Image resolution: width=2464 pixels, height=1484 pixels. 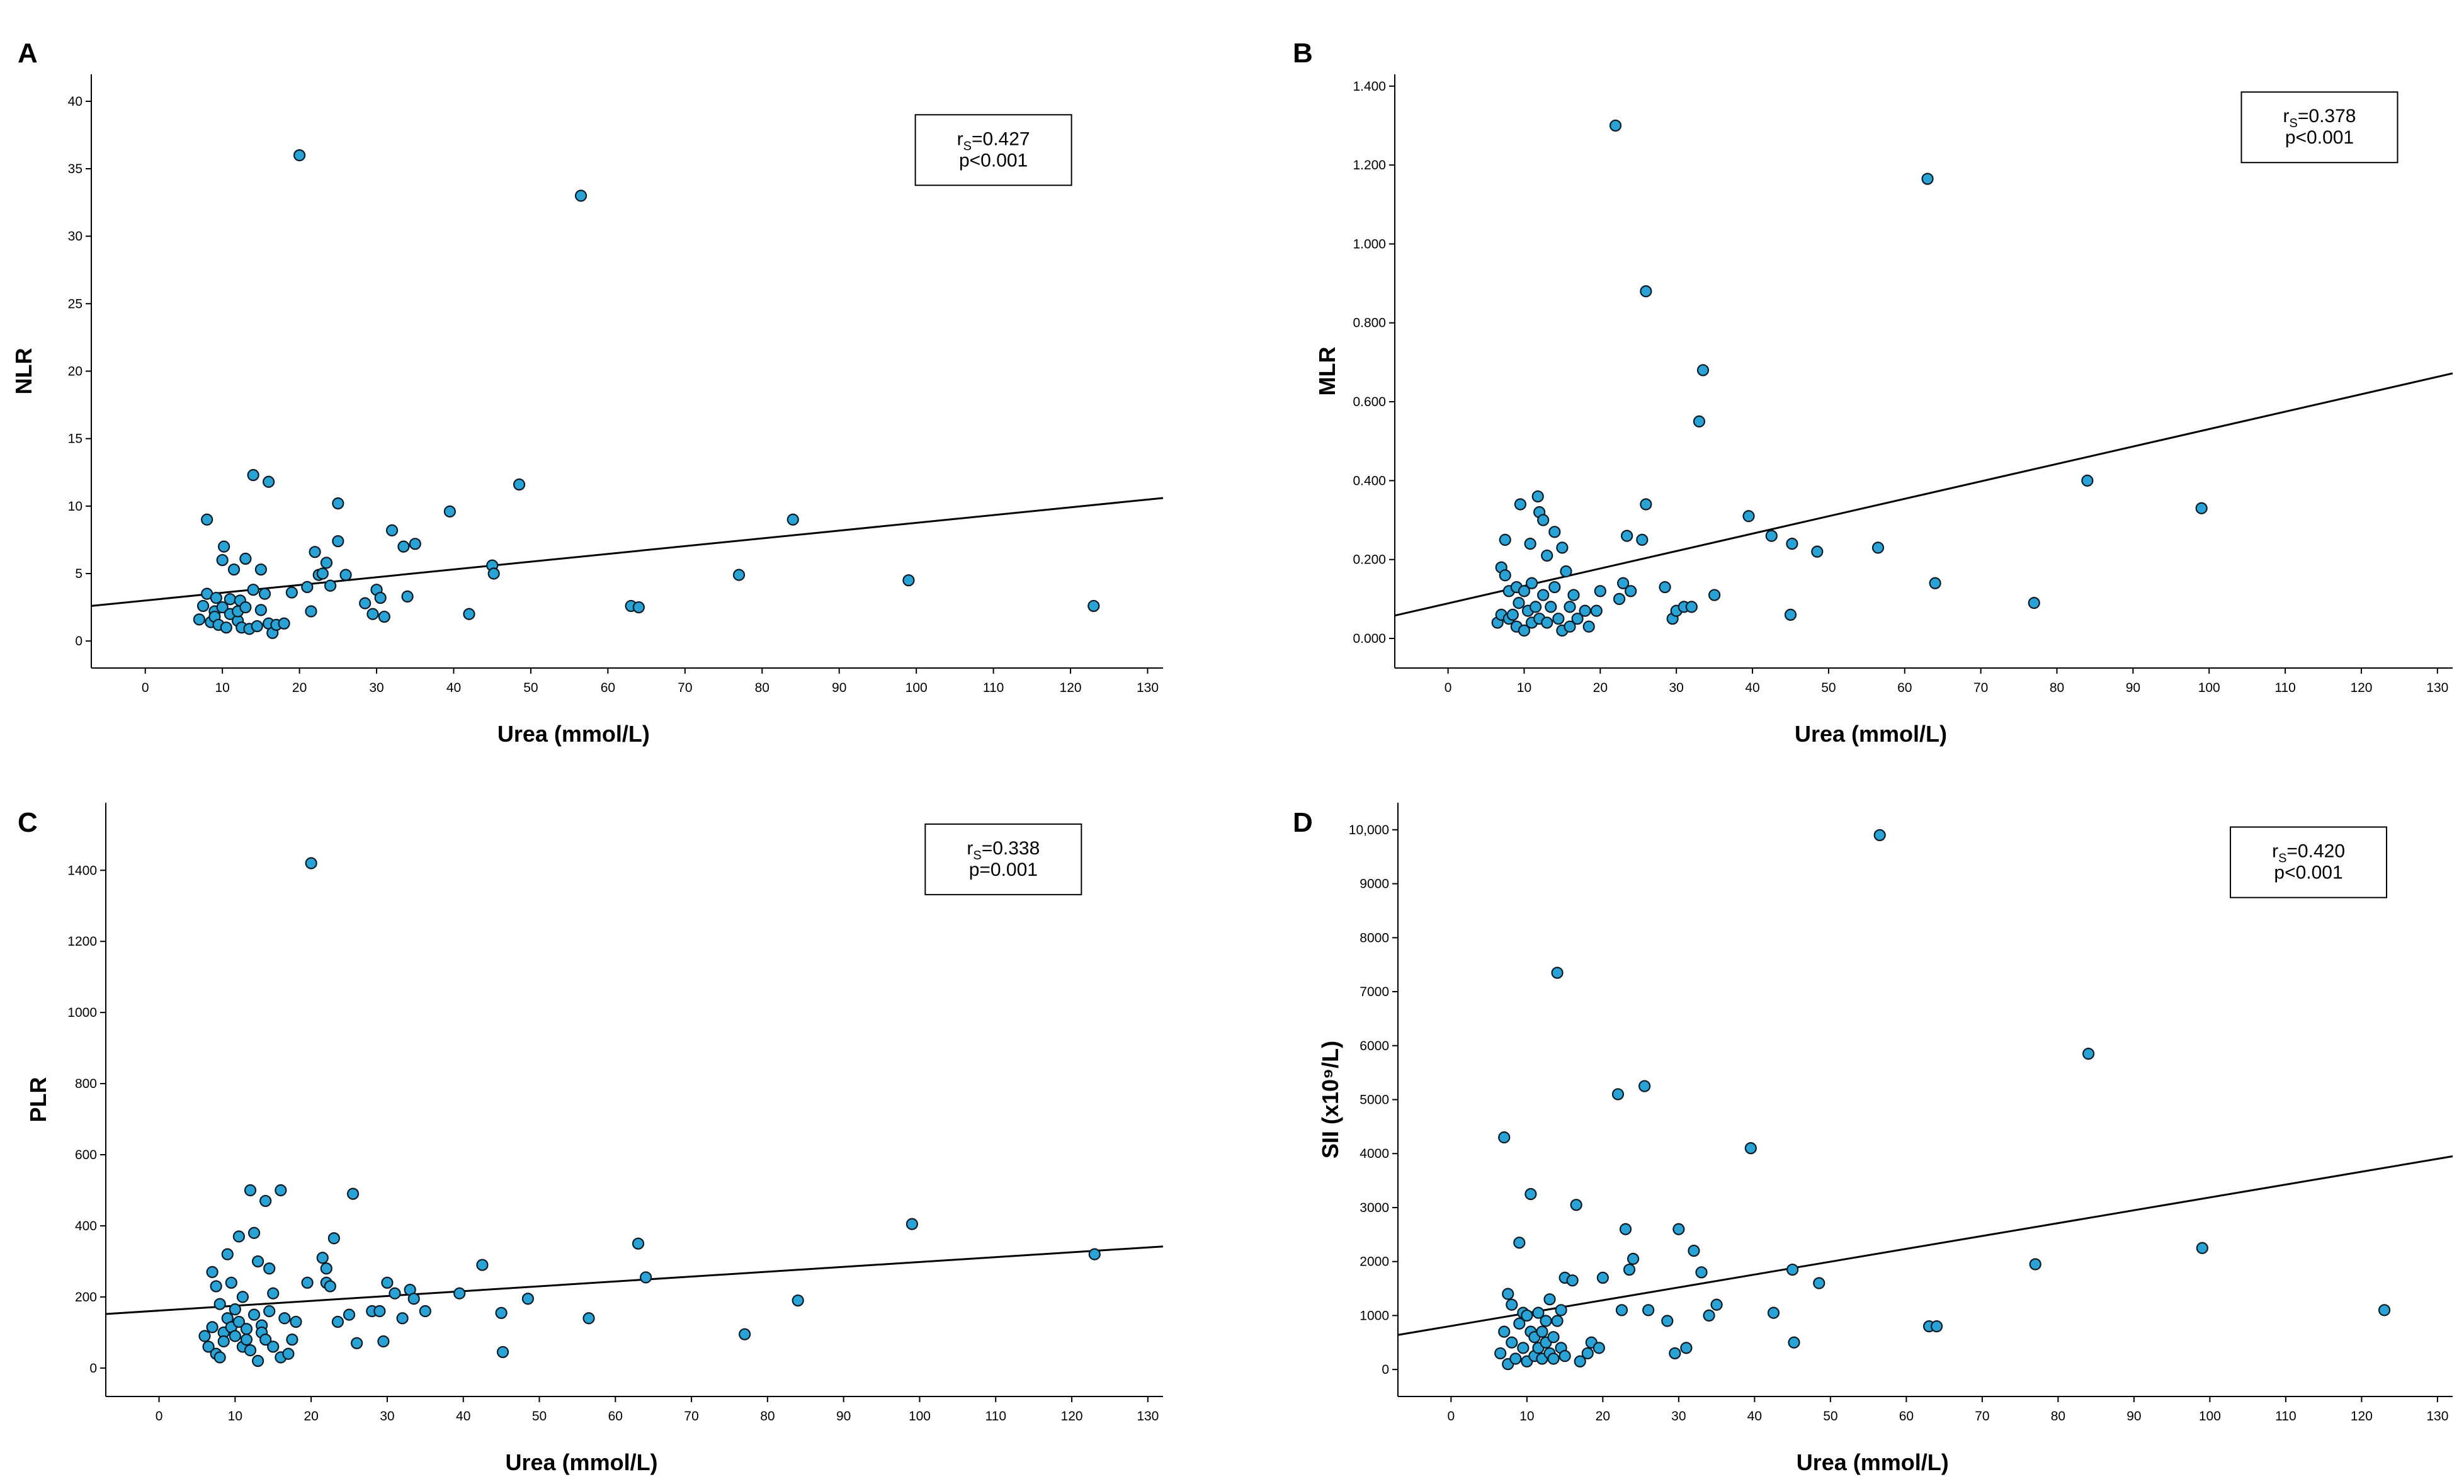 What do you see at coordinates (86, 1298) in the screenshot?
I see `y-tick-label: 200` at bounding box center [86, 1298].